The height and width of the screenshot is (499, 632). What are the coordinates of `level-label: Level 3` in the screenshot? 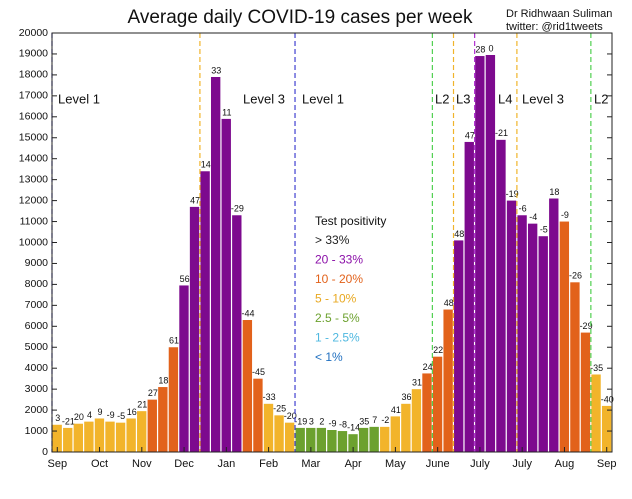 It's located at (543, 98).